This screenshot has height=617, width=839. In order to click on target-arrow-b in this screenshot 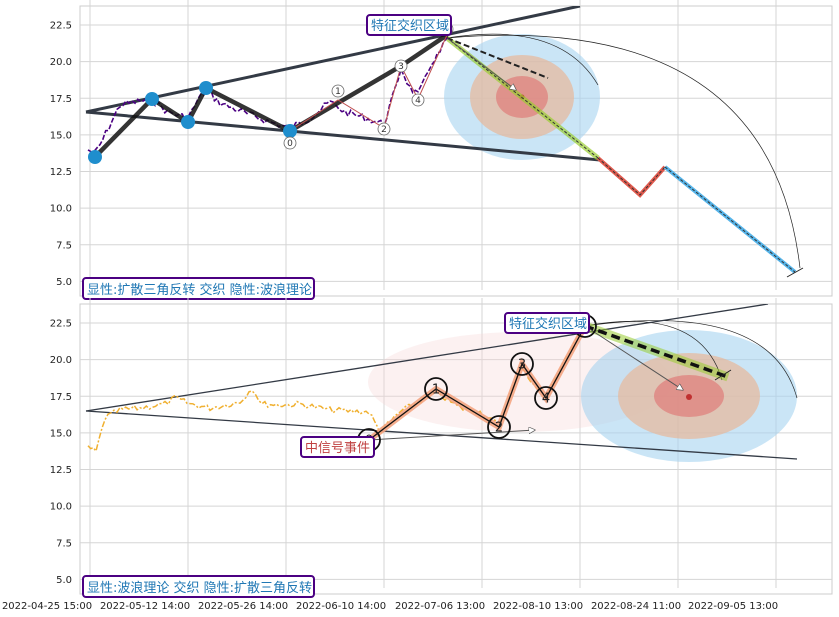, I will do `click(633, 357)`.